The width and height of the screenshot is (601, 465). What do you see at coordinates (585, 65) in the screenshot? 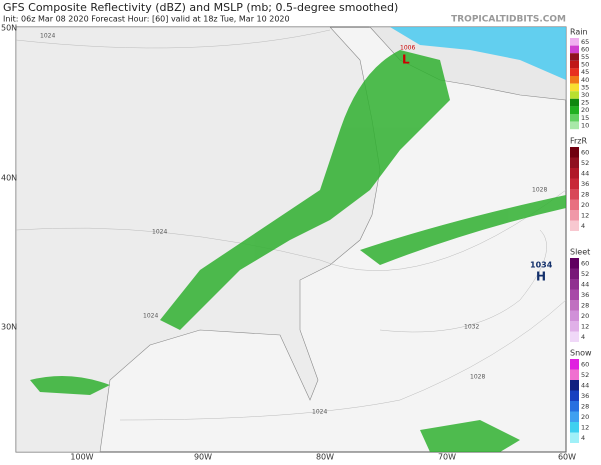
I see `legend-label: 50` at bounding box center [585, 65].